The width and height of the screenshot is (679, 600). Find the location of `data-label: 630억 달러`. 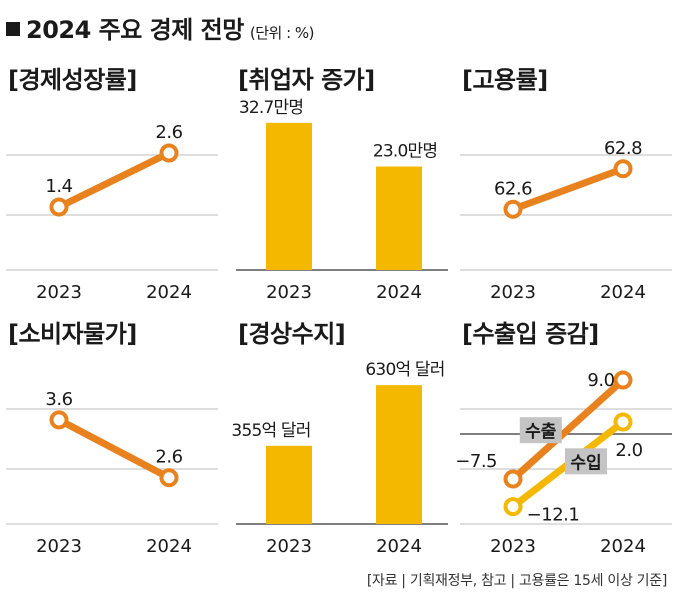

data-label: 630억 달러 is located at coordinates (404, 370).